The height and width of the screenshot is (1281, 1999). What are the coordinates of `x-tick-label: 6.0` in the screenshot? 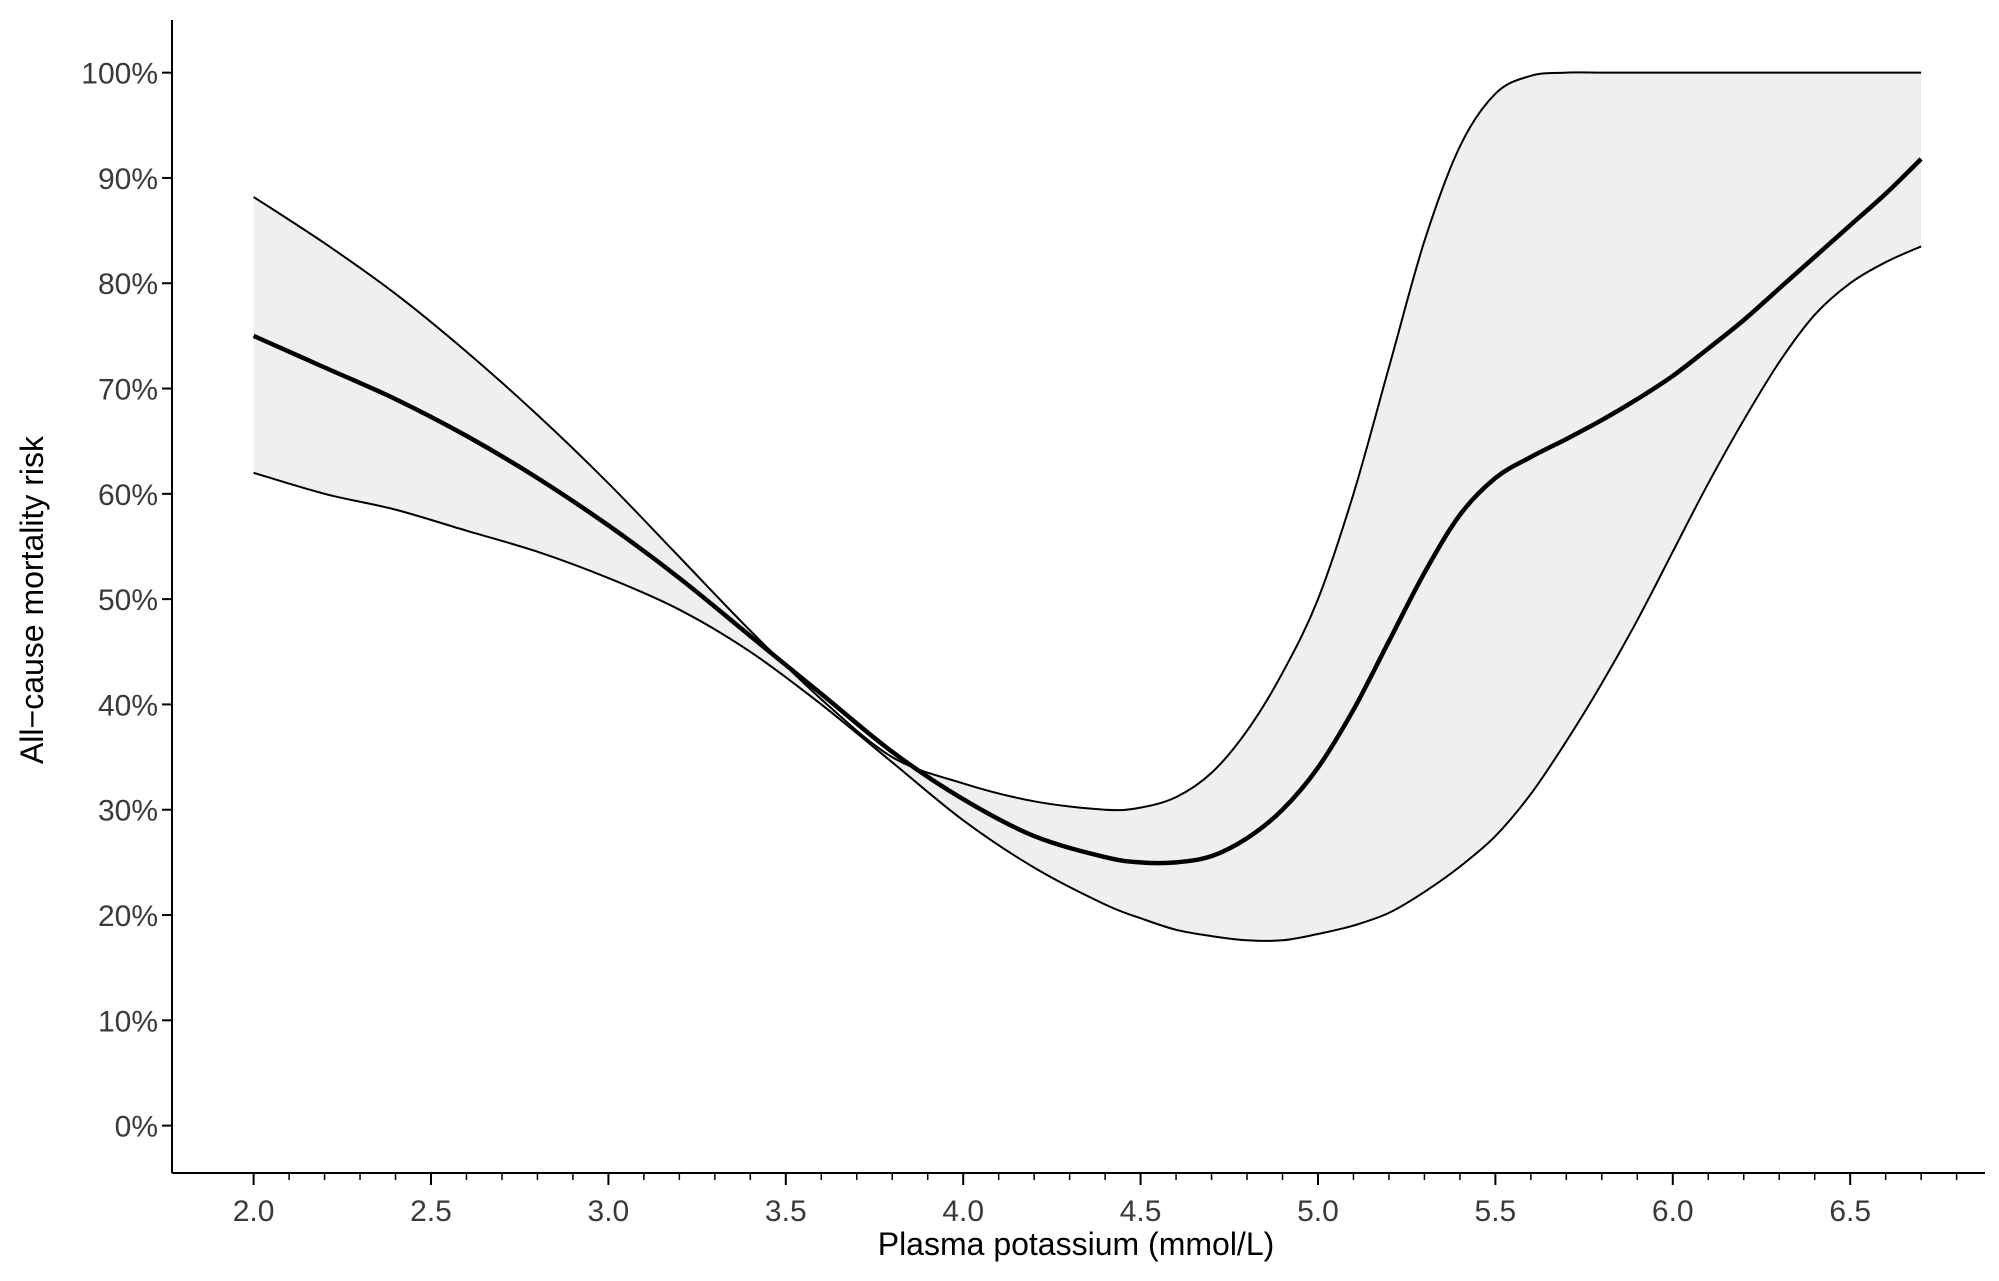 It's located at (1673, 1211).